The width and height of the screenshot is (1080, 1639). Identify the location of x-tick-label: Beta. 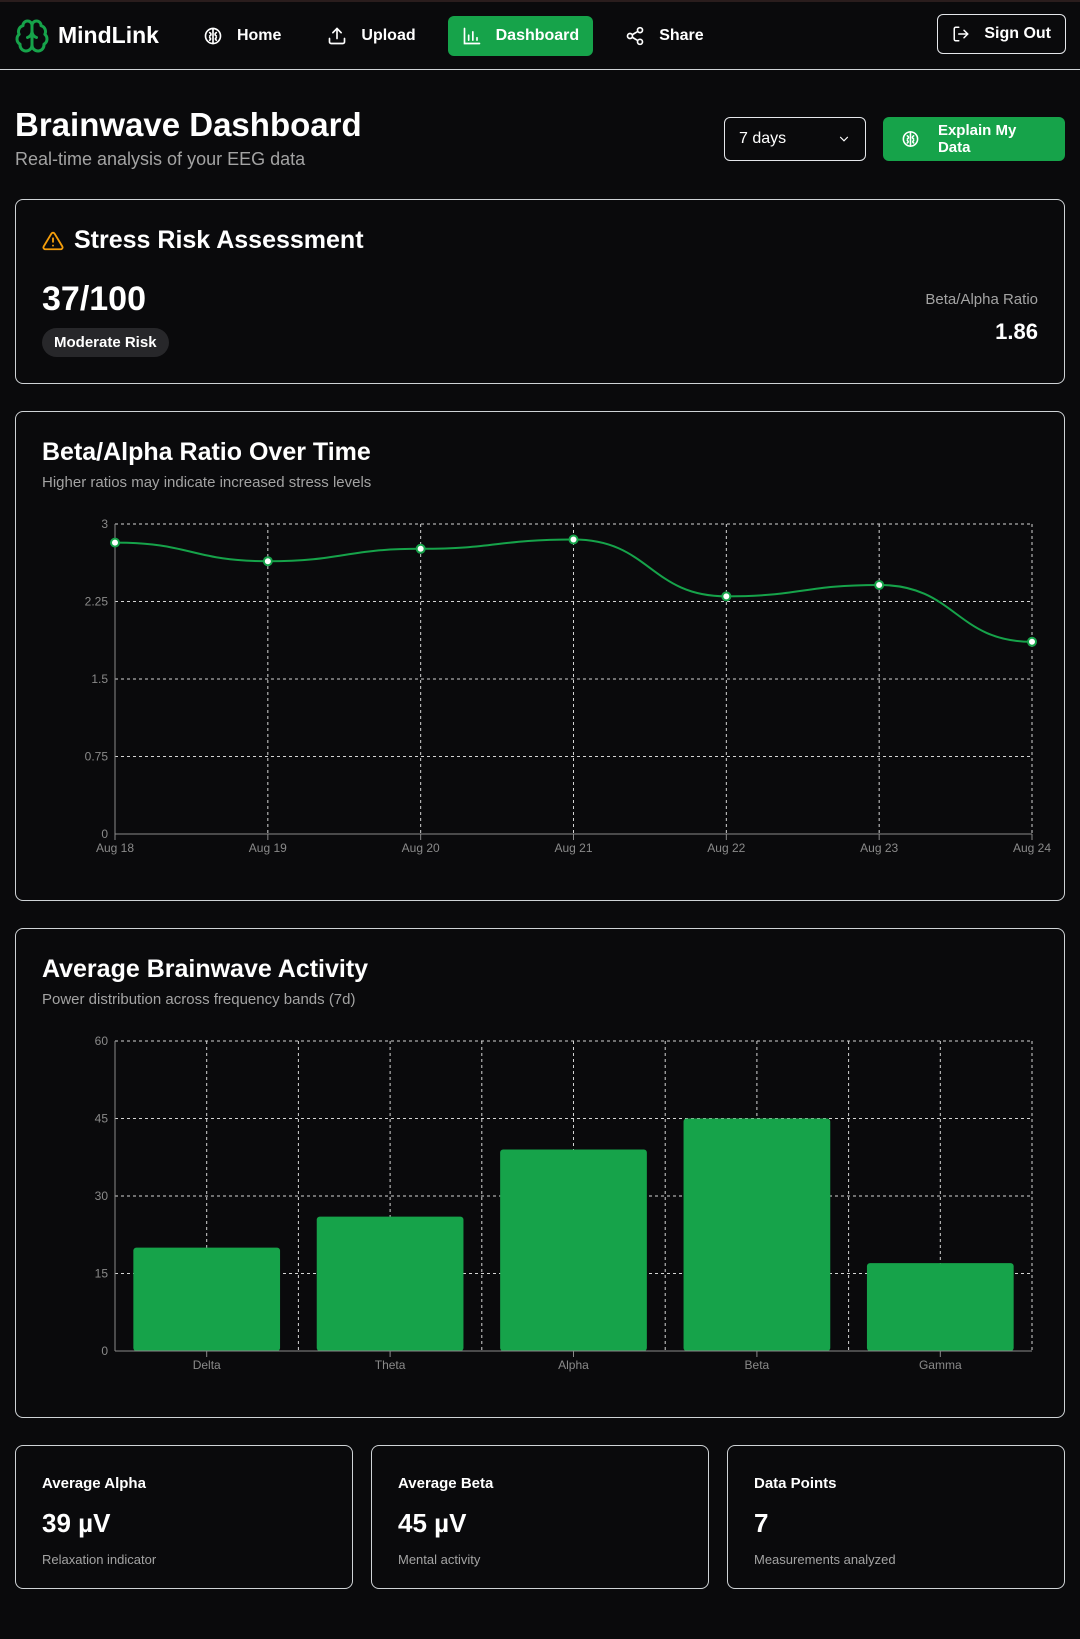
(757, 1365).